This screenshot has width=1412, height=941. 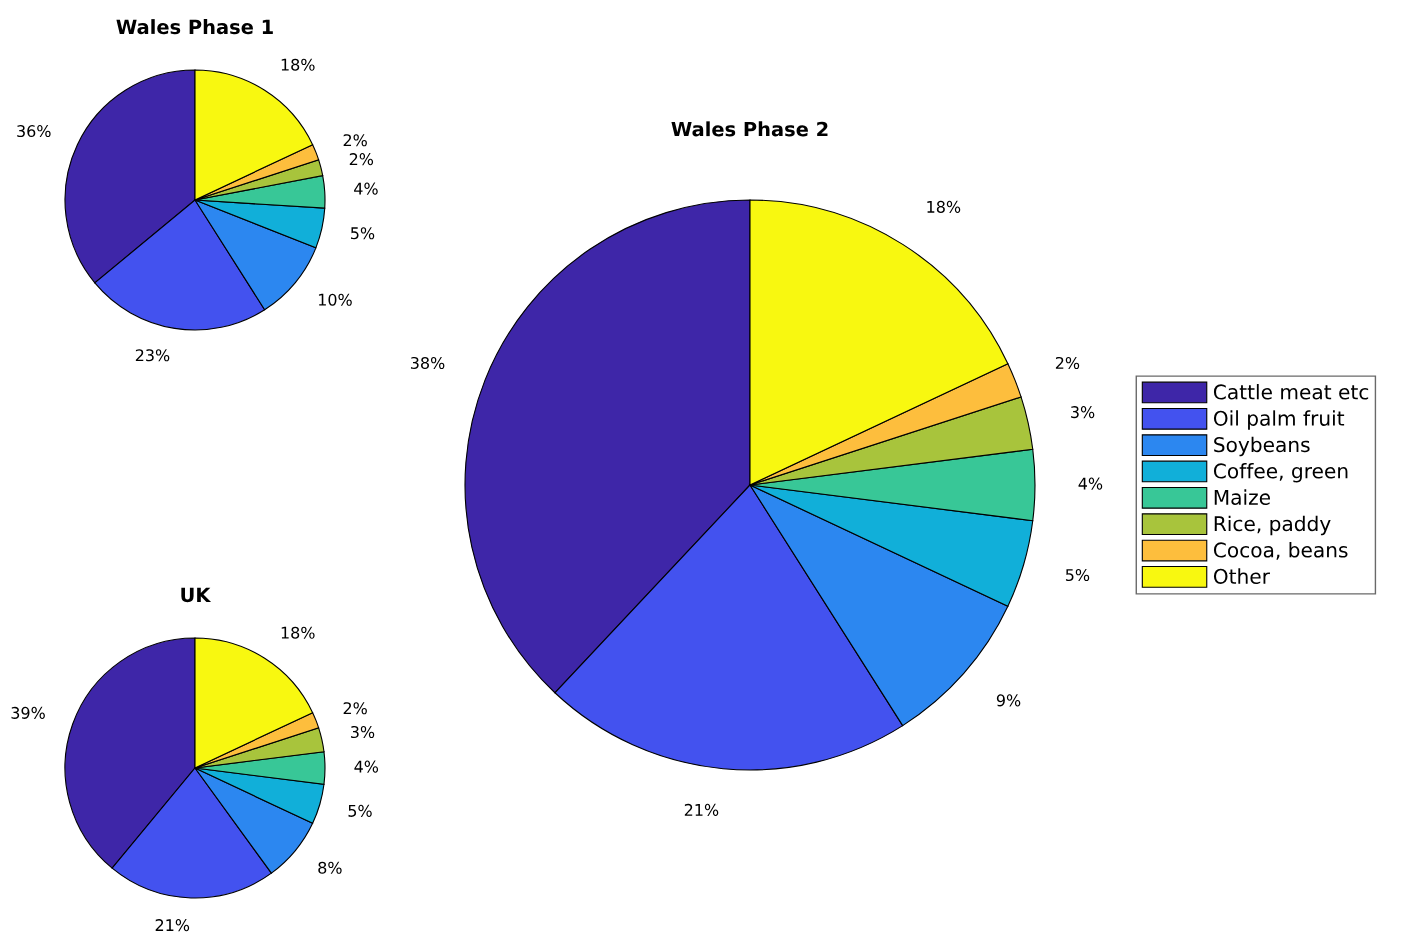 I want to click on chart-title: Wales Phase 2, so click(x=749, y=129).